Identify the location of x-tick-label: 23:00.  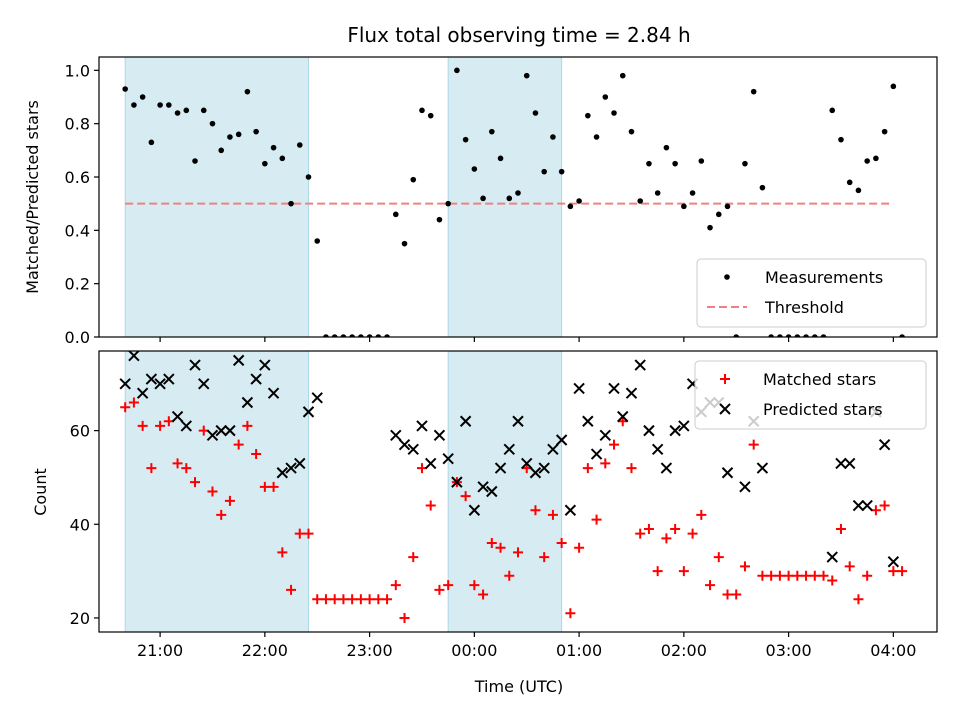
(370, 650).